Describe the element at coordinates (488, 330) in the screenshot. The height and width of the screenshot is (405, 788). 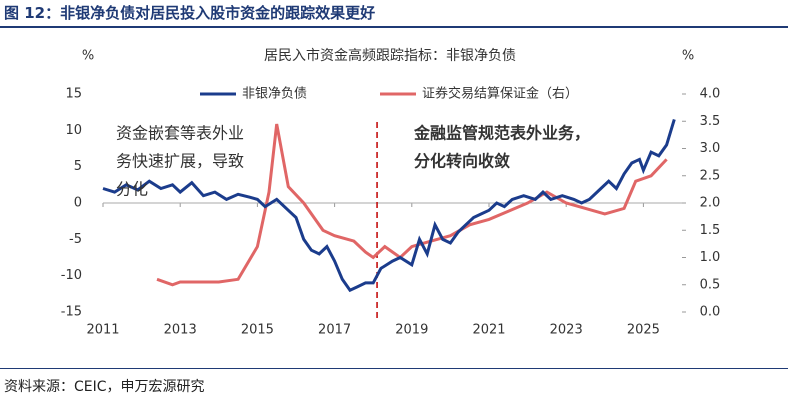
I see `x-tick-label: 2021` at that location.